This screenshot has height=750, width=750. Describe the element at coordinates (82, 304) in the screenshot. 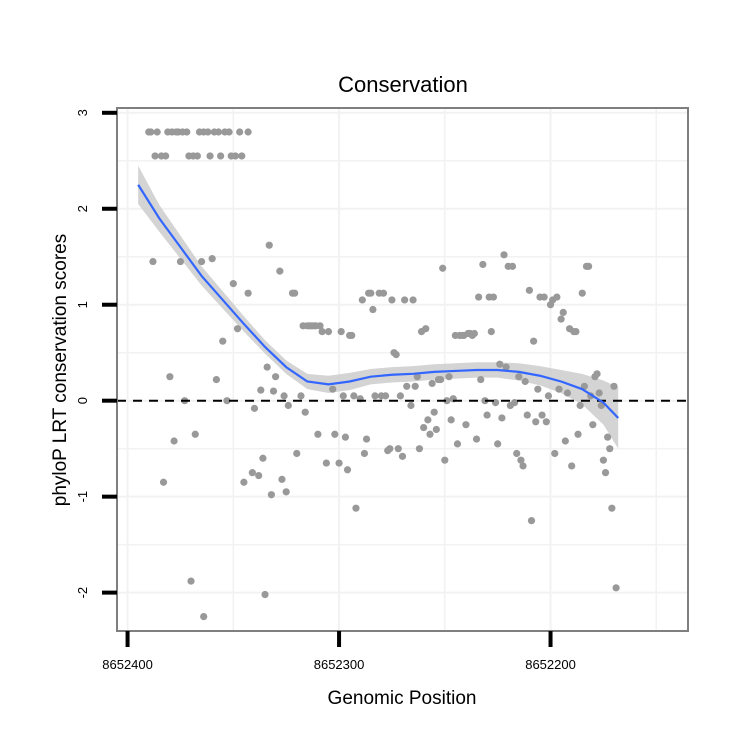

I see `y-tick-label-3: 1` at that location.